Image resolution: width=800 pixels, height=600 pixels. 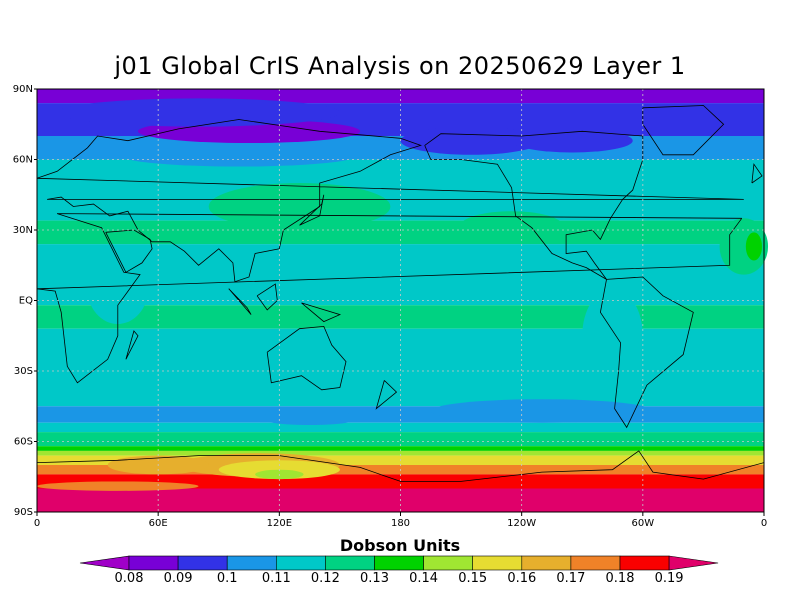 I want to click on y-tick-label-3: EQ, so click(x=26, y=301).